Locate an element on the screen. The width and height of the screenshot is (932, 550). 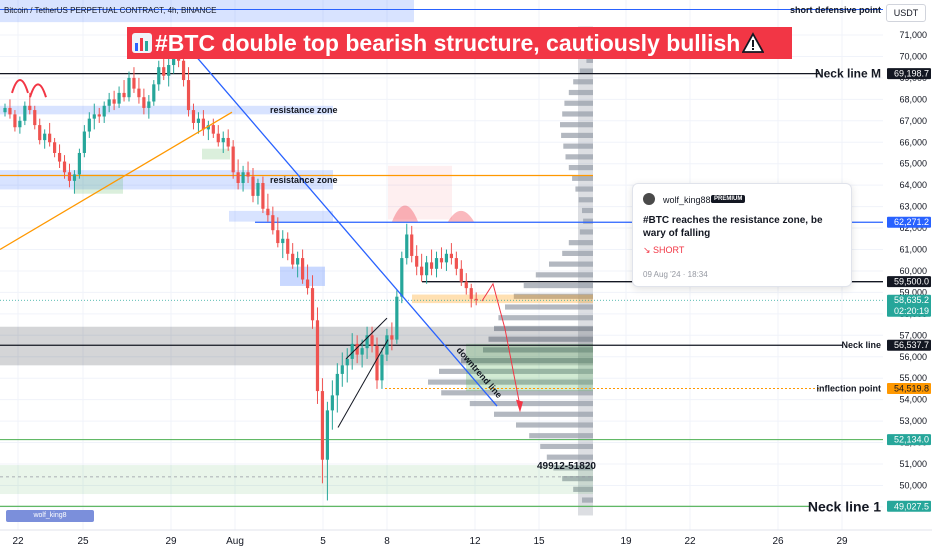
level-name: short defensive point is located at coordinates (835, 10).